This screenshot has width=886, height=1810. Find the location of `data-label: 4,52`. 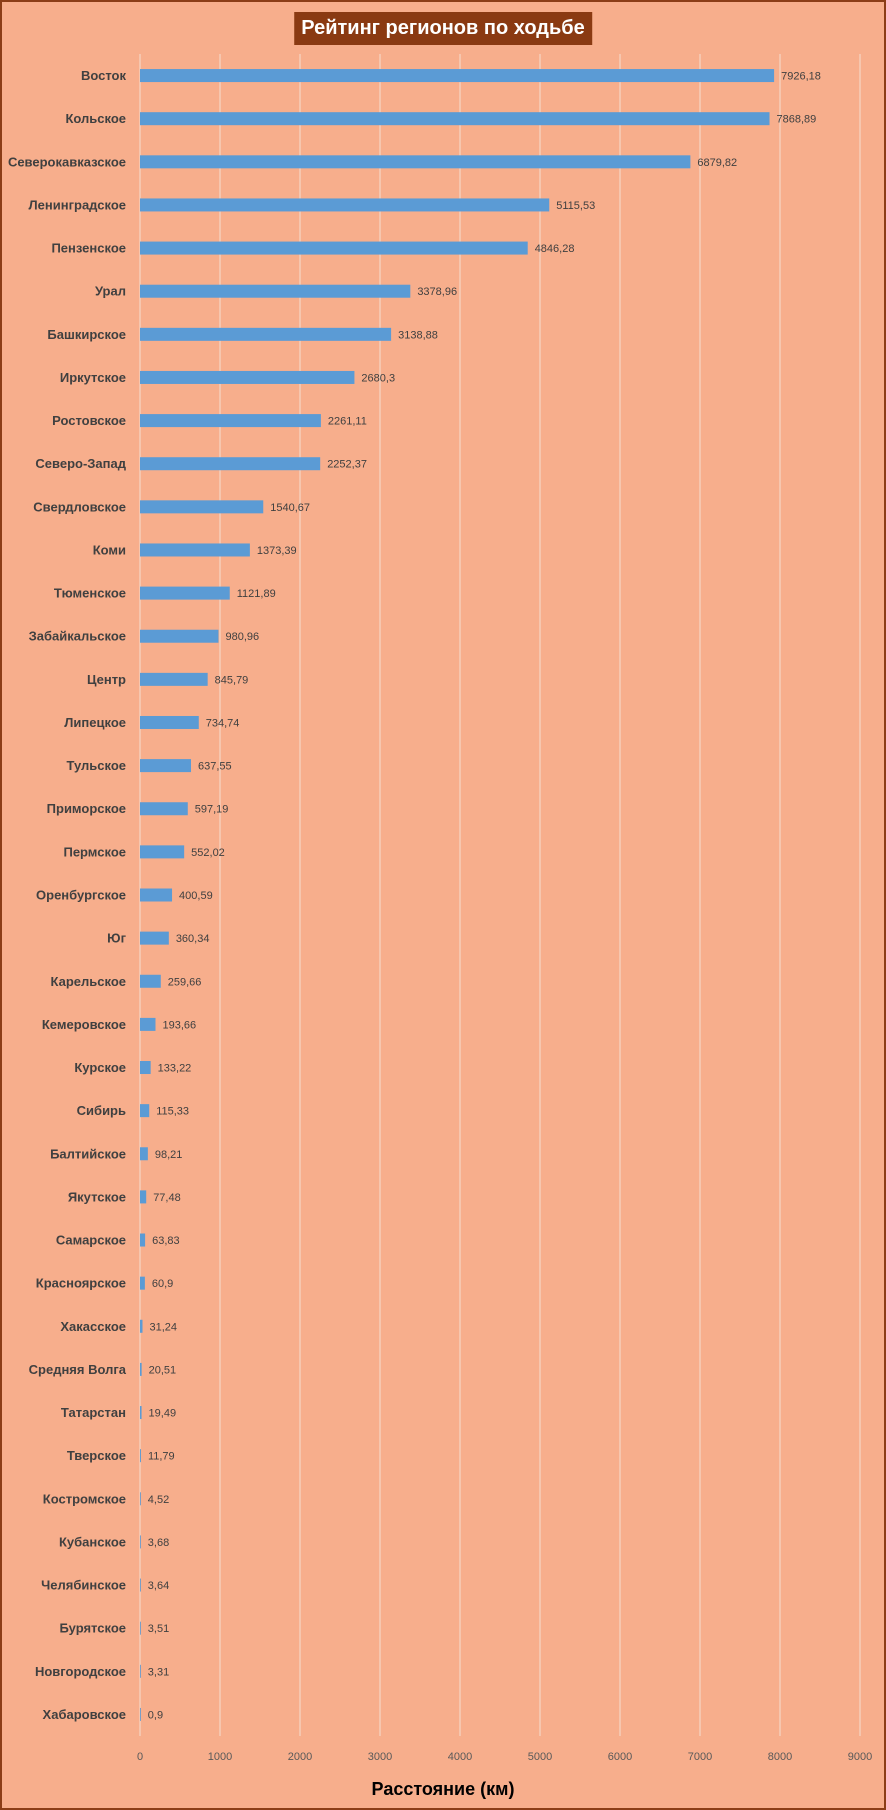

data-label: 4,52 is located at coordinates (158, 1500).